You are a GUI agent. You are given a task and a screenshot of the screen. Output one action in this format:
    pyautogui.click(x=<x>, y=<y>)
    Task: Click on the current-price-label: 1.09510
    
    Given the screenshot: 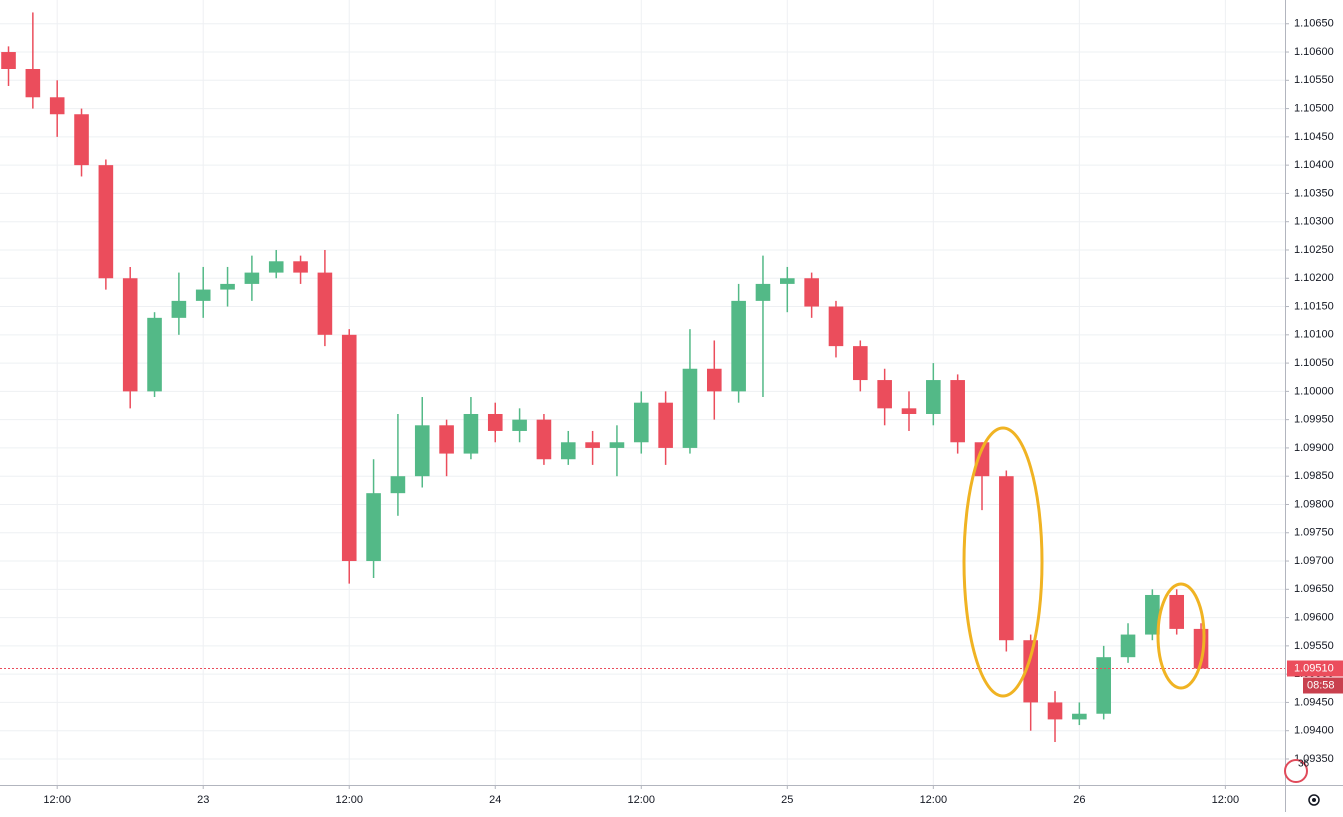 What is the action you would take?
    pyautogui.click(x=1314, y=668)
    